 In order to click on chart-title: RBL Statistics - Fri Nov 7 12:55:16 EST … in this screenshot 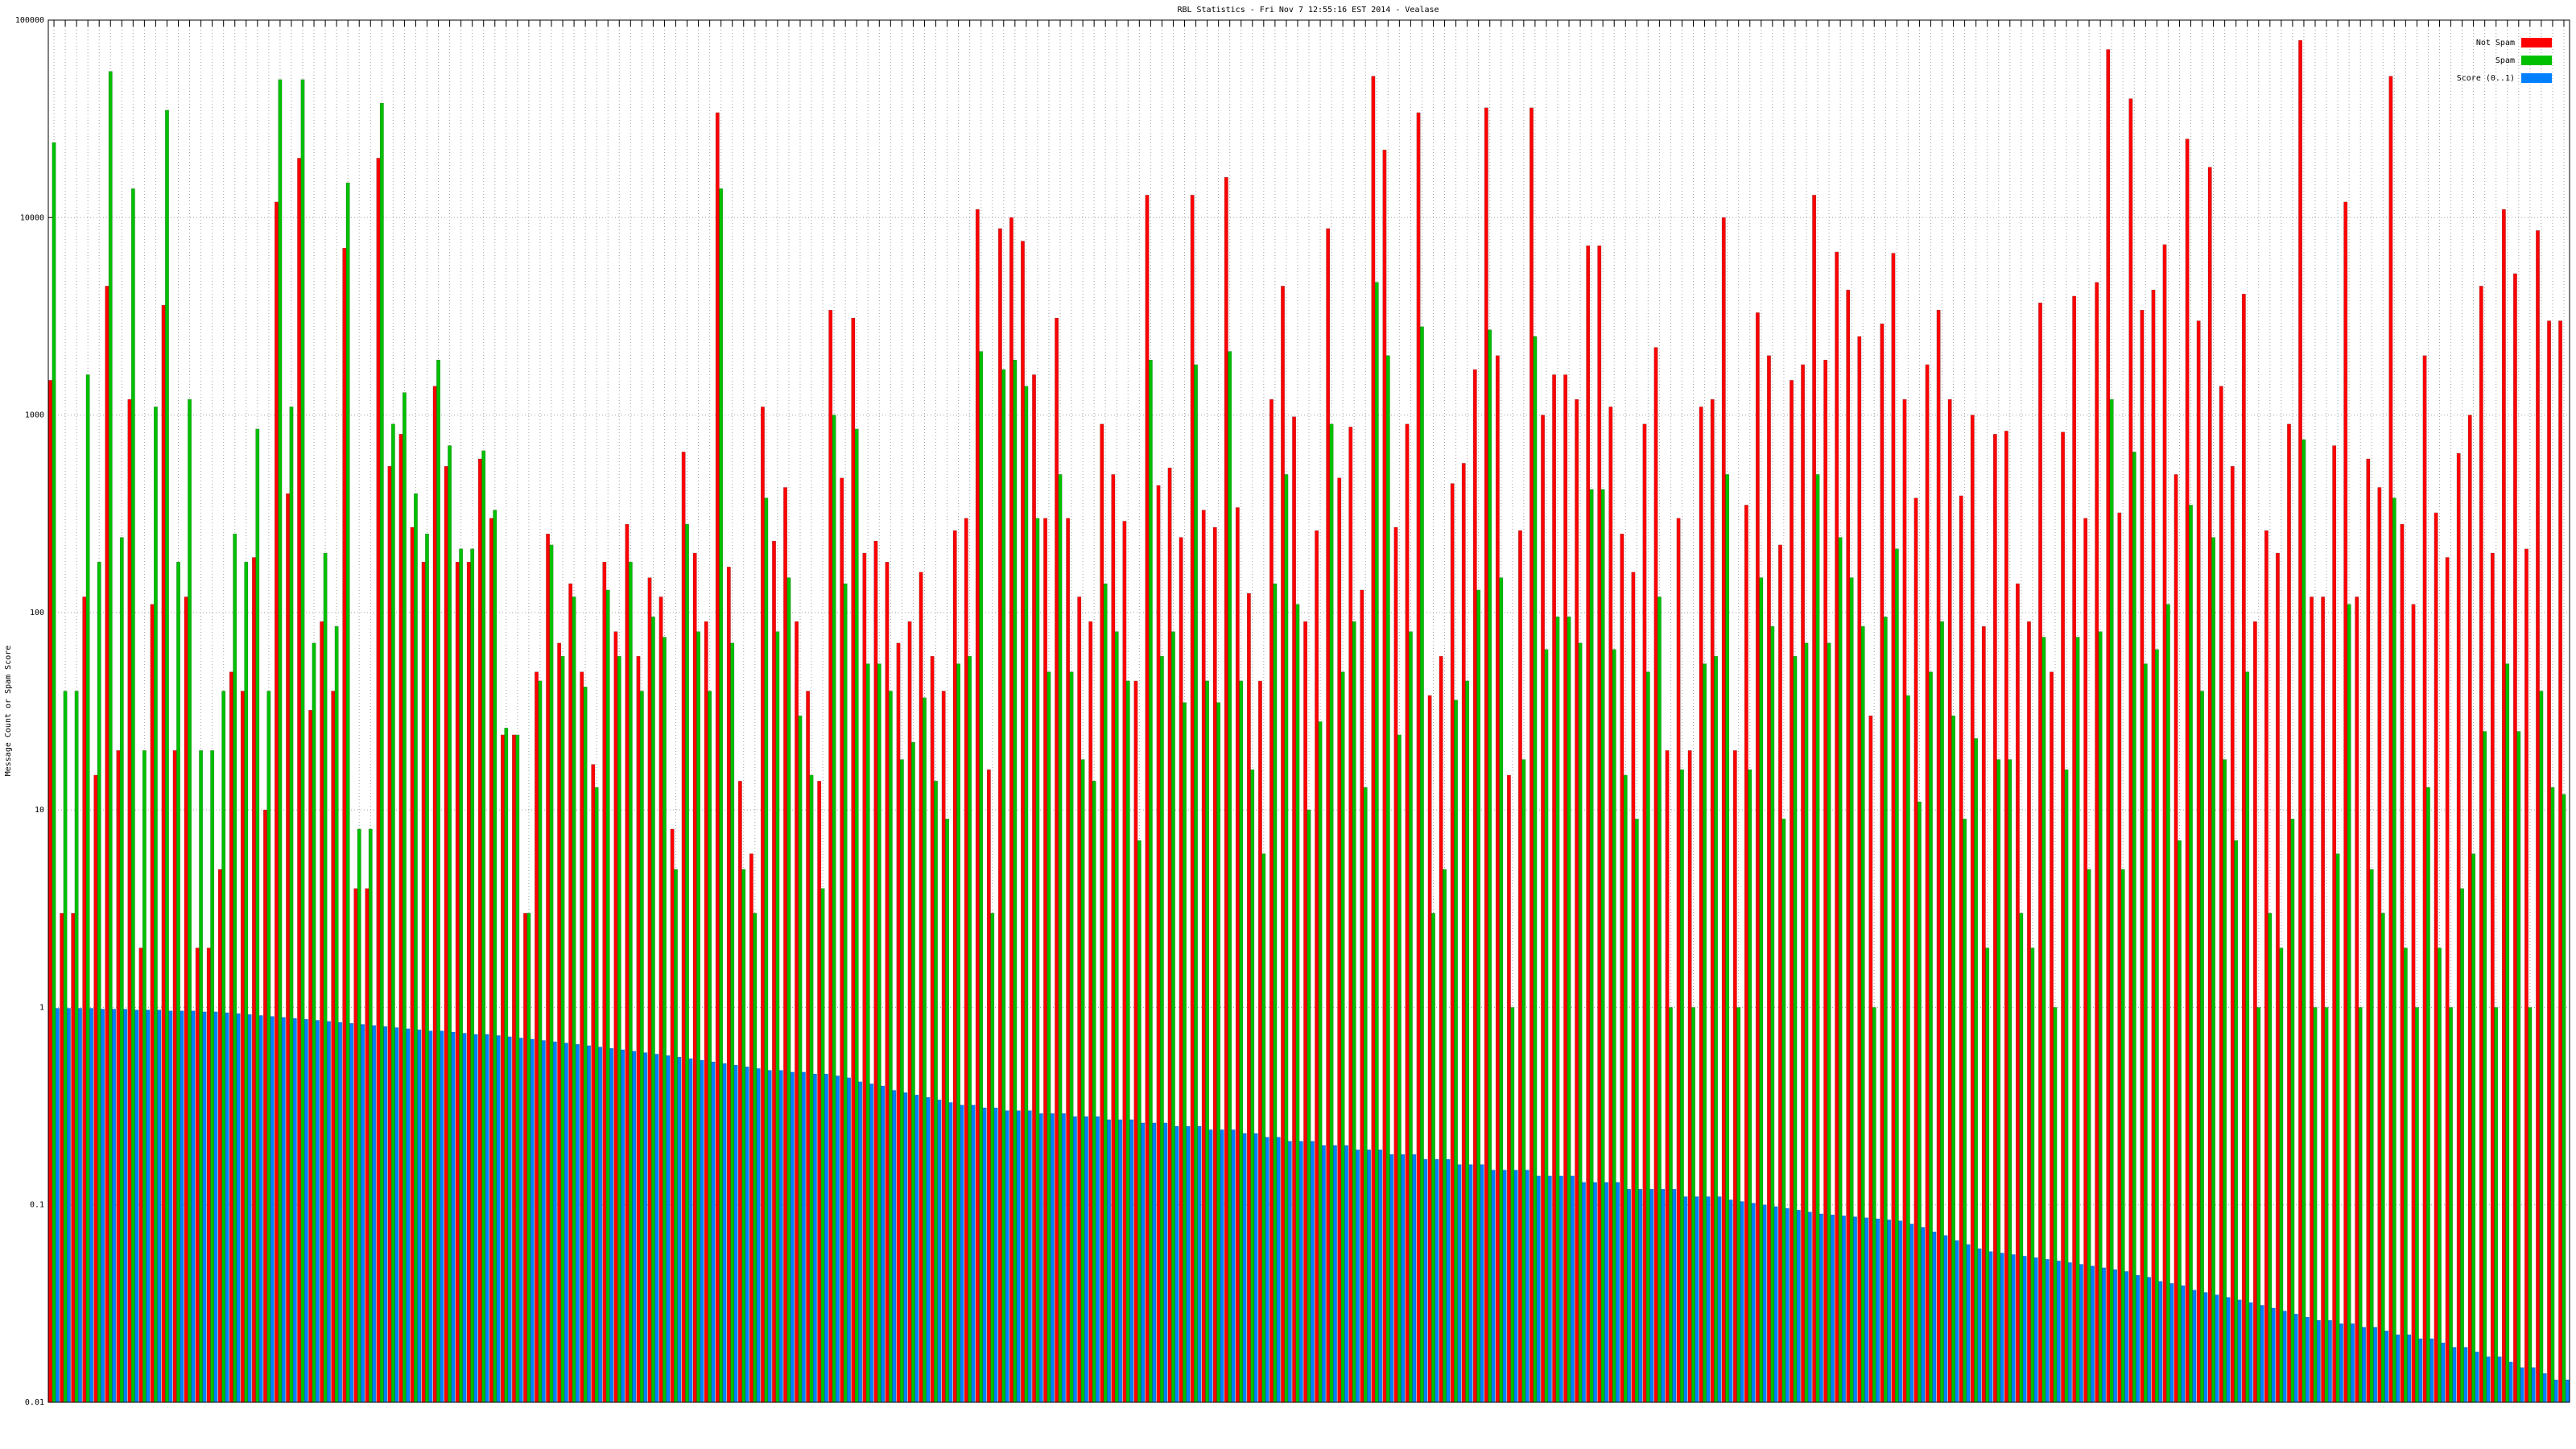, I will do `click(1308, 10)`.